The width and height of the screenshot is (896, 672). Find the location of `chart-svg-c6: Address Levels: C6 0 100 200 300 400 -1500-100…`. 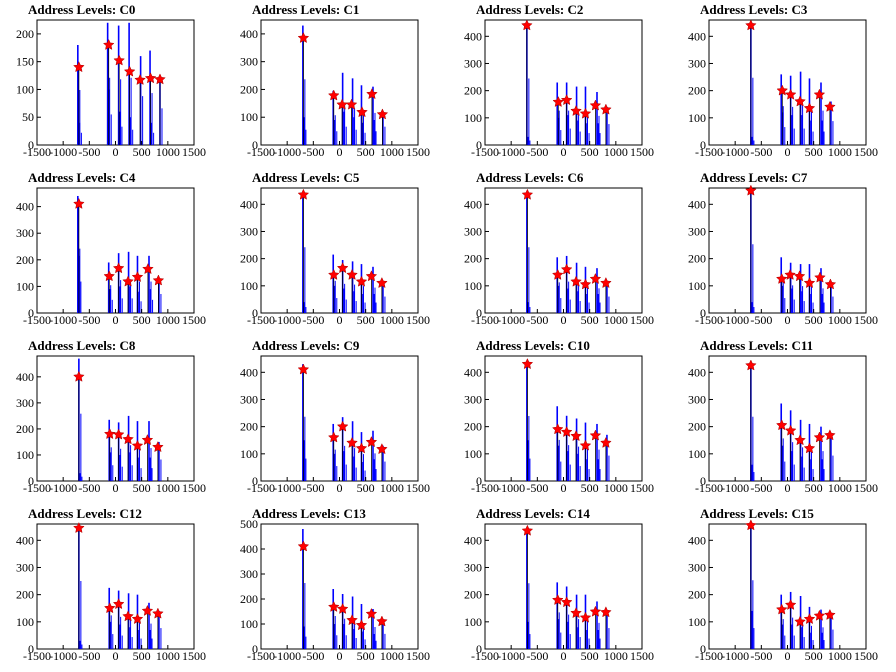

chart-svg-c6: Address Levels: C6 0 100 200 300 400 -1500-100… is located at coordinates (559, 248).